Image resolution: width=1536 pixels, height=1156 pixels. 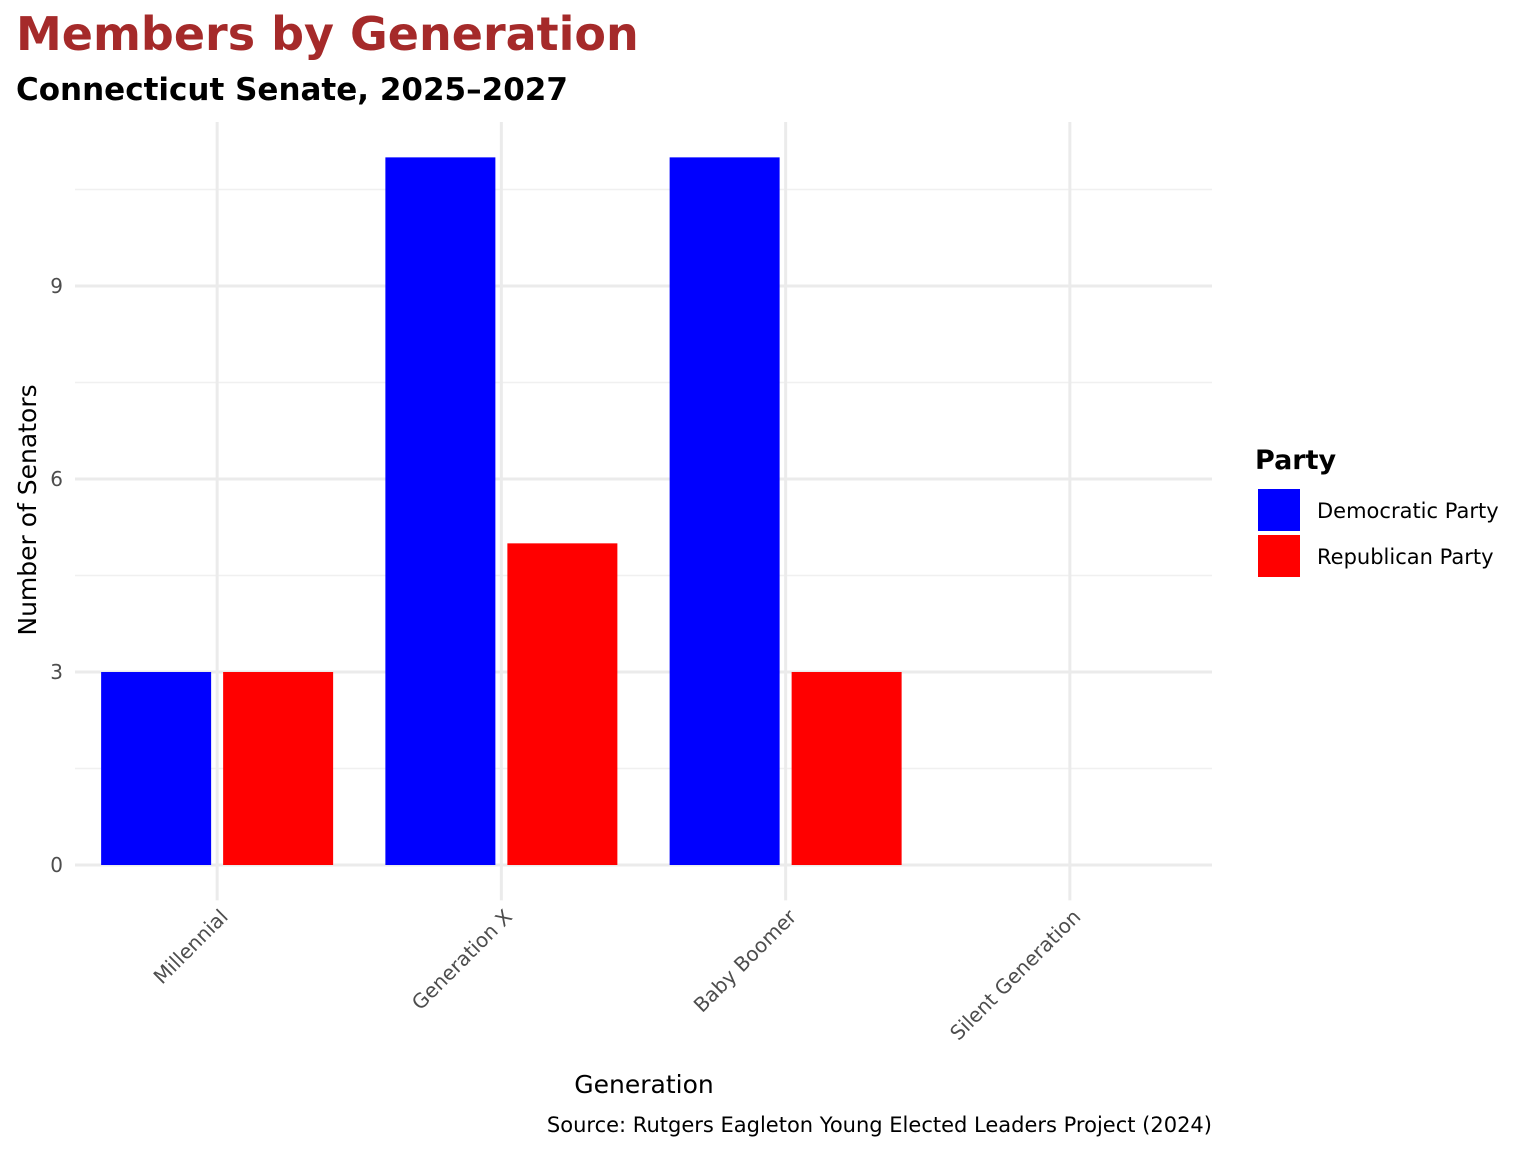 What do you see at coordinates (27, 509) in the screenshot?
I see `y-axis-label: Number of Senators` at bounding box center [27, 509].